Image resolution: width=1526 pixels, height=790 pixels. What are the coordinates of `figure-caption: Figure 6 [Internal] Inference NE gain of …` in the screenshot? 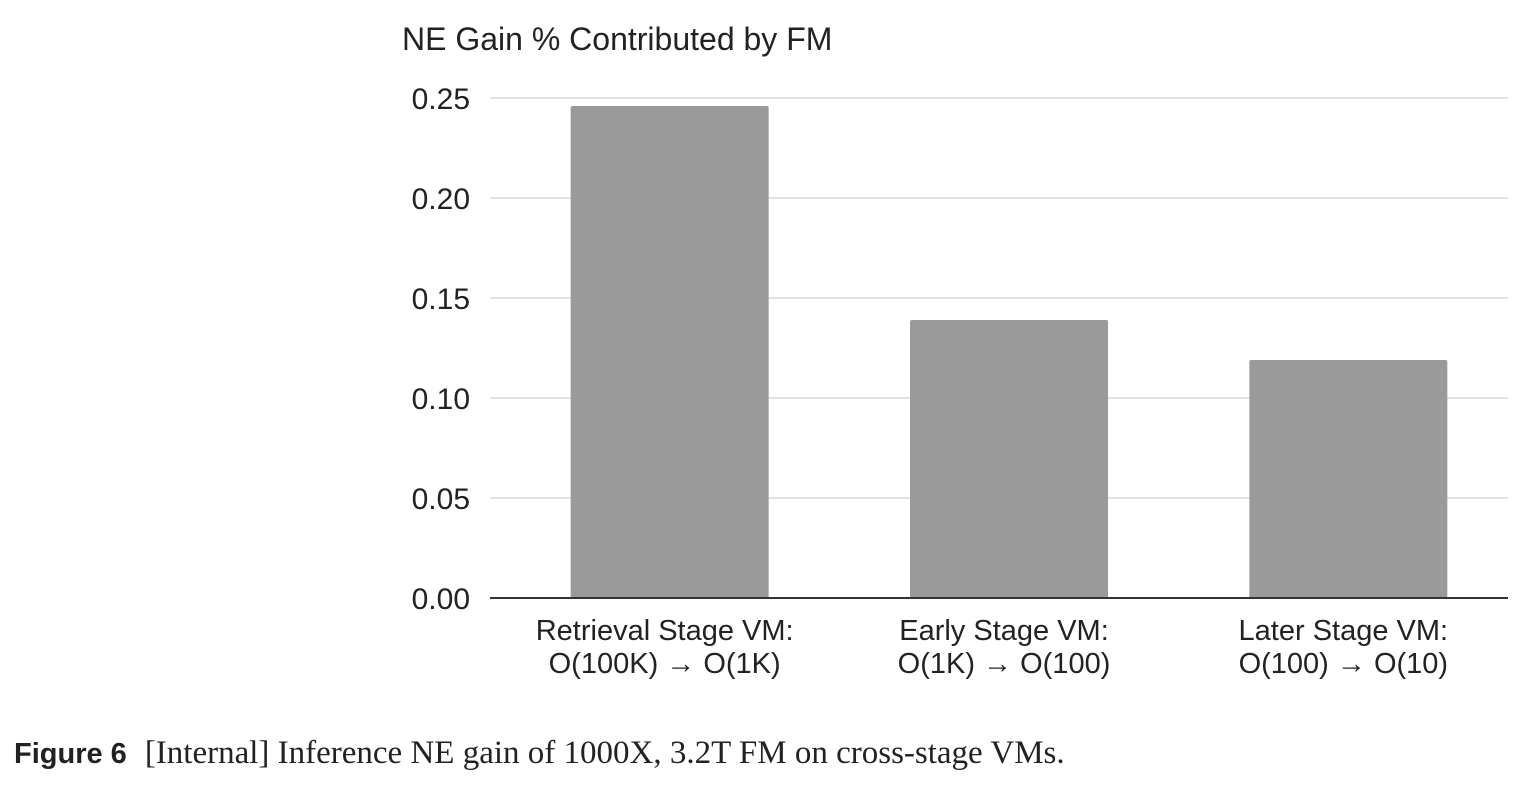 It's located at (539, 753).